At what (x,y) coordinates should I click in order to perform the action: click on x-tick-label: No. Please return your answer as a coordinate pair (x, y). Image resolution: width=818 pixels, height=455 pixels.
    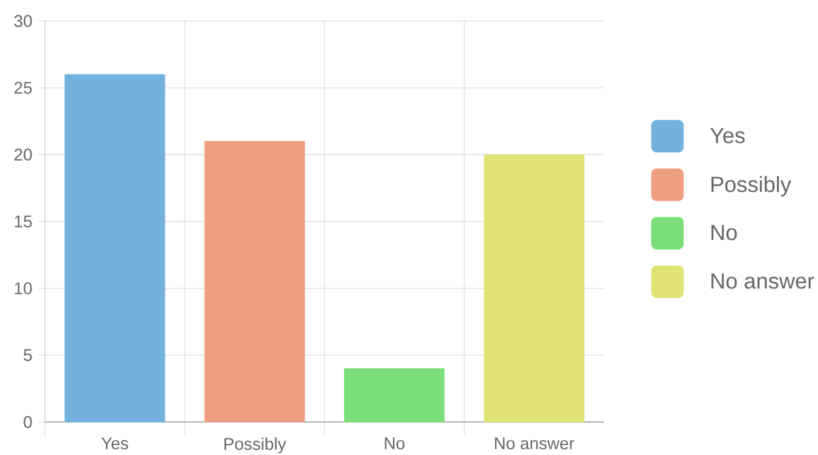
    Looking at the image, I should click on (394, 444).